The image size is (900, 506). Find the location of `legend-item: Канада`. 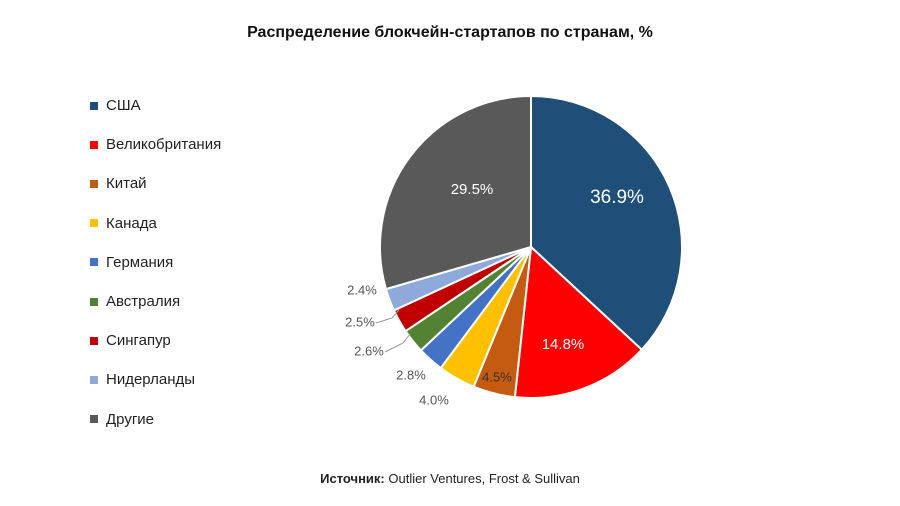

legend-item: Канада is located at coordinates (155, 223).